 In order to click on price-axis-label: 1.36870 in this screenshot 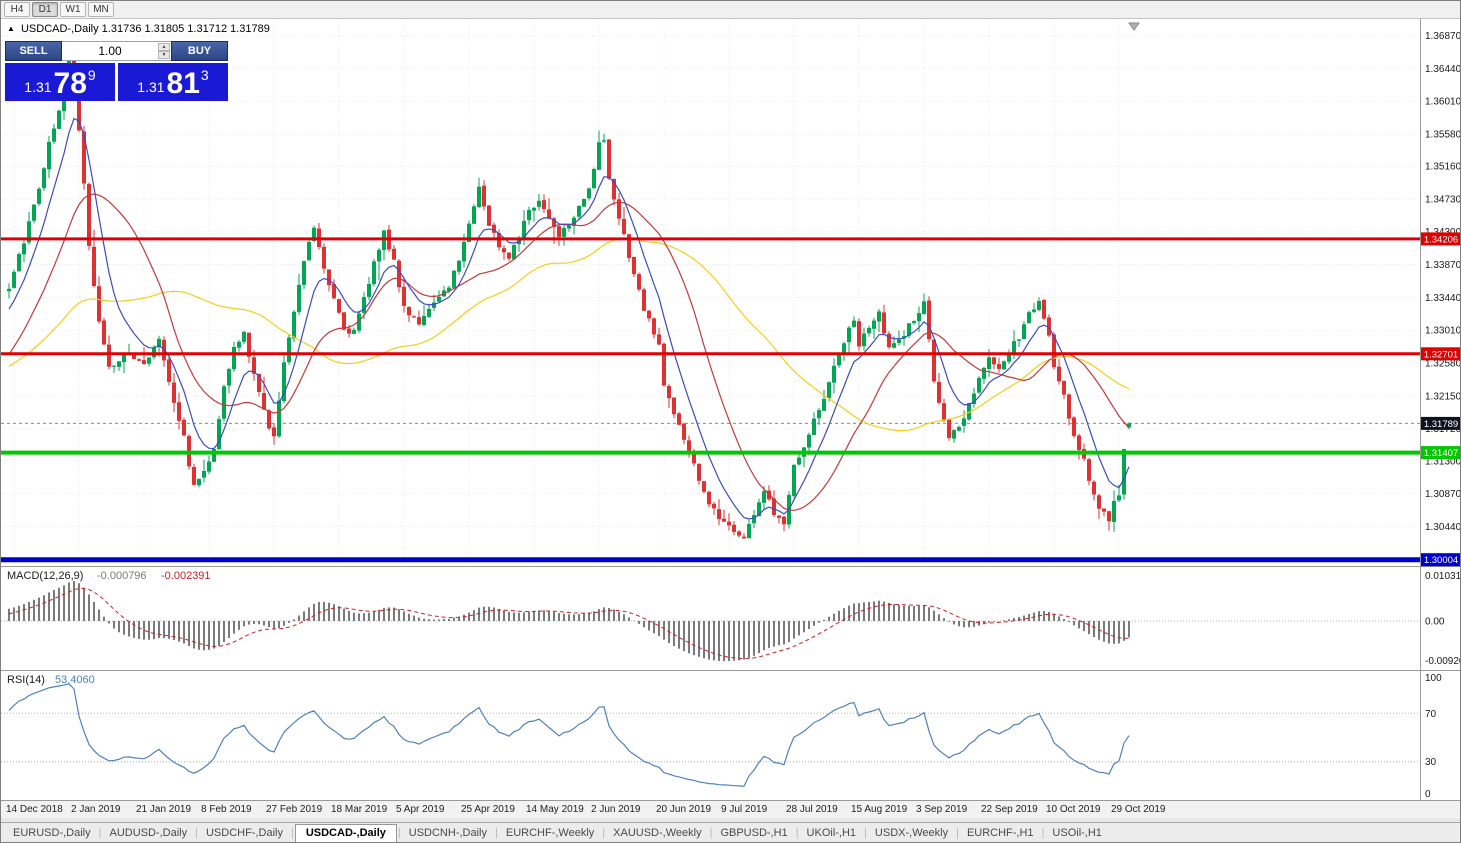, I will do `click(1443, 36)`.